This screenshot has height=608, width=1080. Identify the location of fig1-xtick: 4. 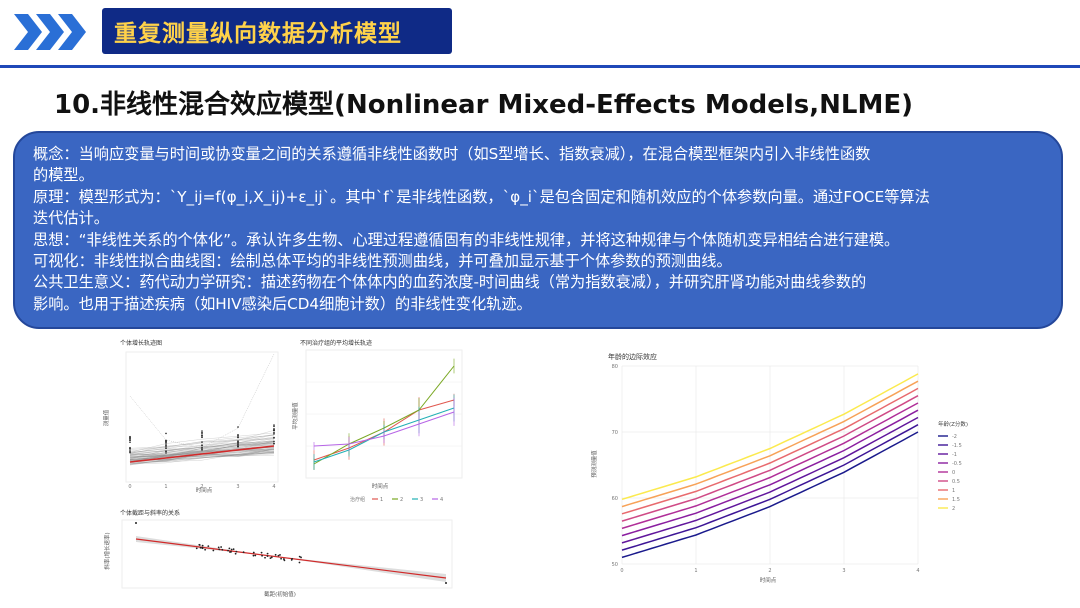
(273, 487).